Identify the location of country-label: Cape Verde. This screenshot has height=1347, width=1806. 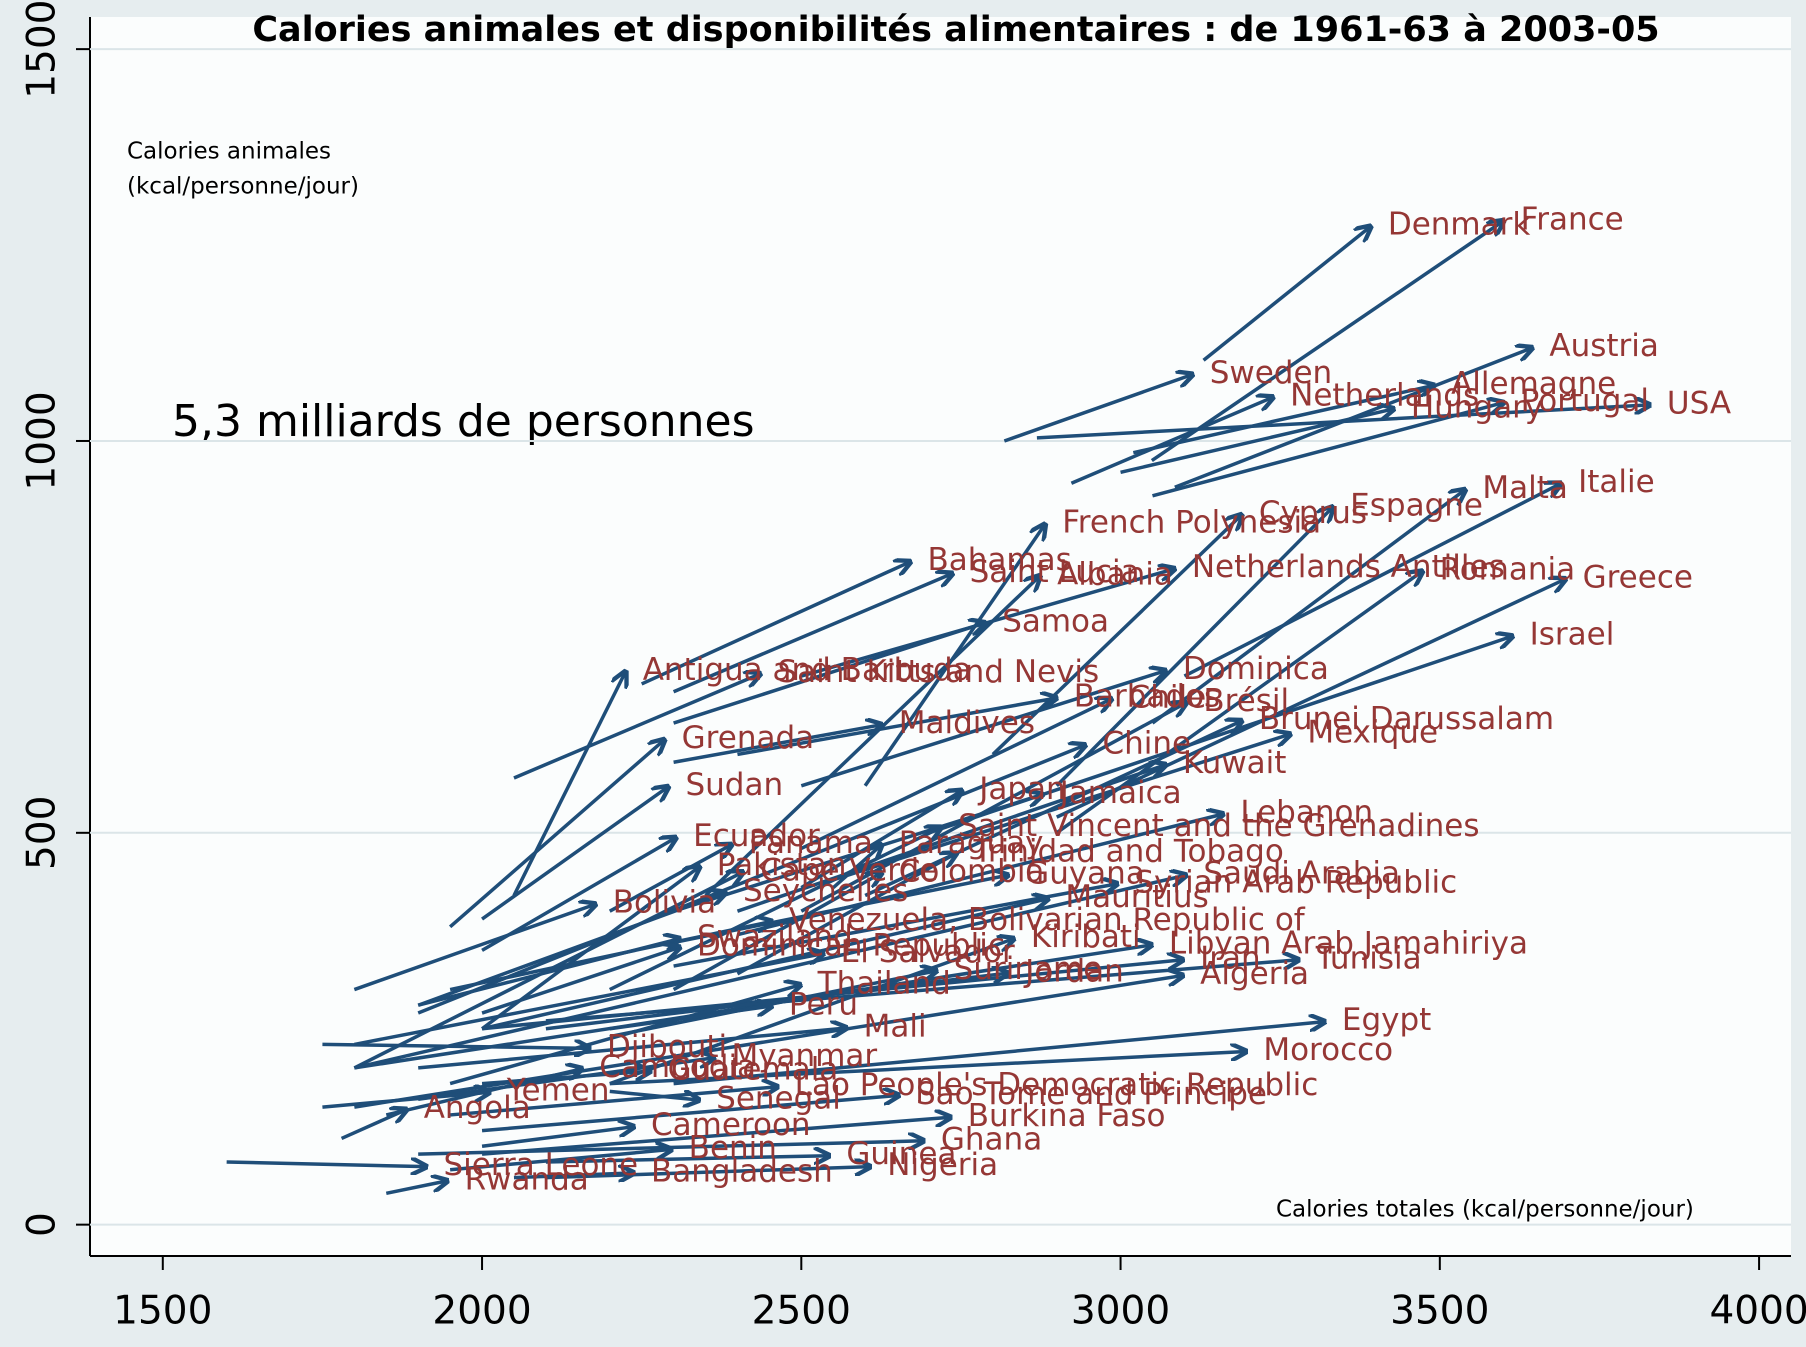
(849, 870).